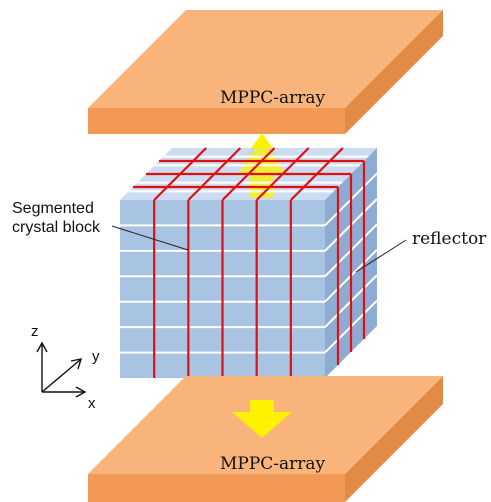  Describe the element at coordinates (449, 239) in the screenshot. I see `reflector-label: reflector` at that location.